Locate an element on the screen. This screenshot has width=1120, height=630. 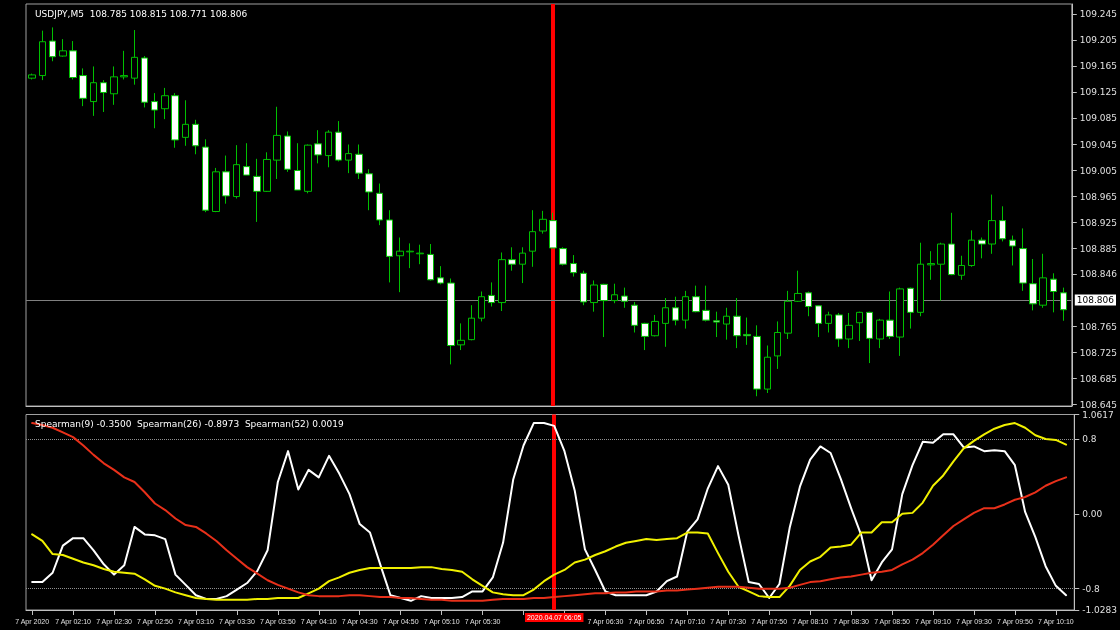
y-tick-label: 108.645 is located at coordinates (1098, 404).